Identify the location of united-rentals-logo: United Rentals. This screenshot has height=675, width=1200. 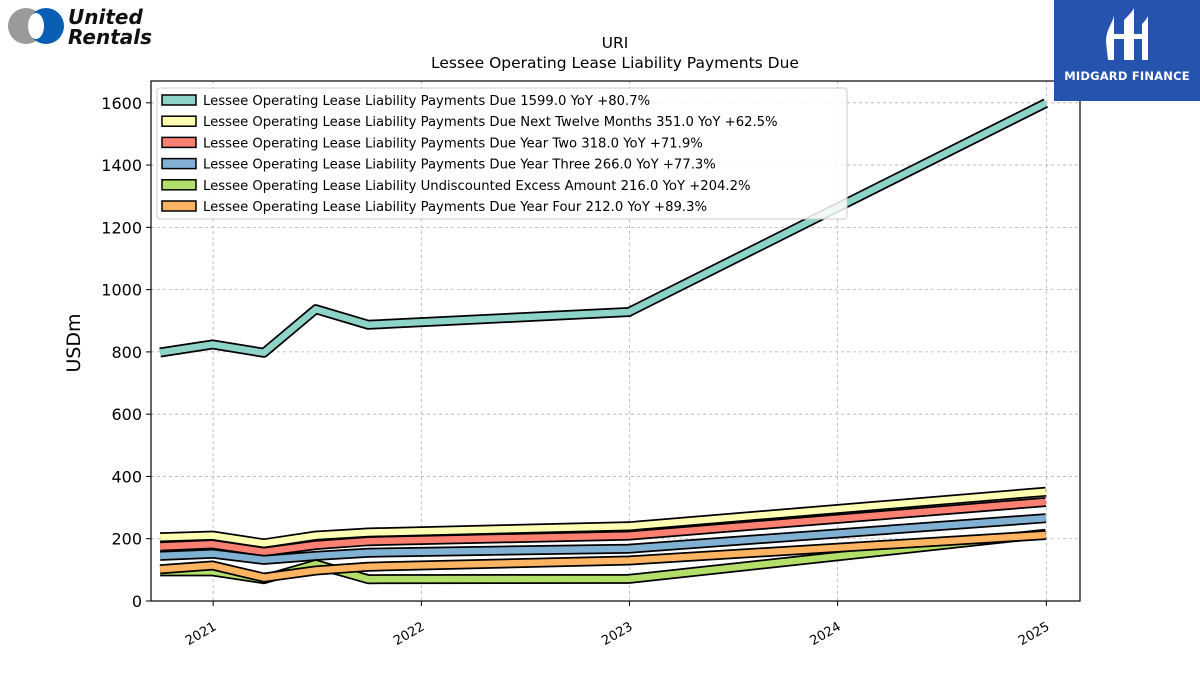
(86, 27).